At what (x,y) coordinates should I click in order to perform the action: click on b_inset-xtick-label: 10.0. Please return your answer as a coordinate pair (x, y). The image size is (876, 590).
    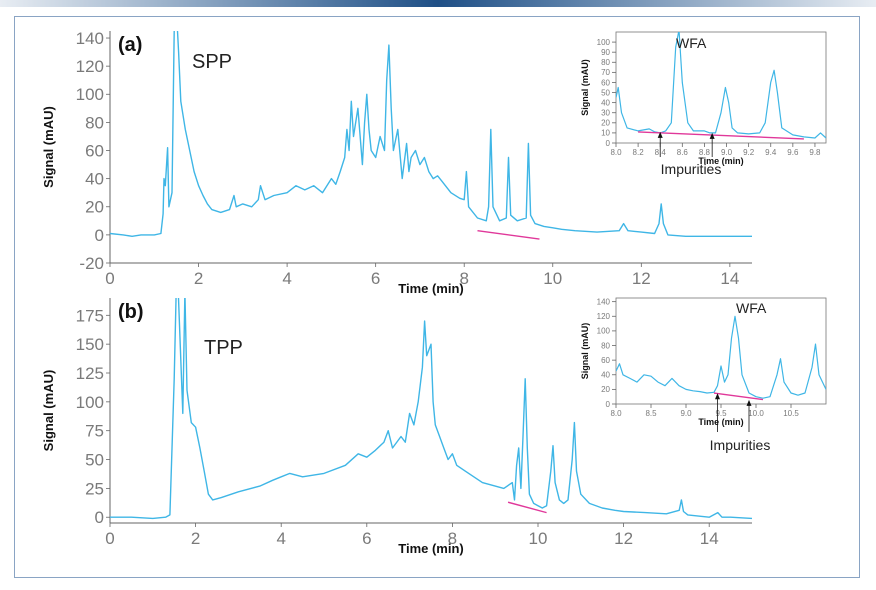
    Looking at the image, I should click on (756, 413).